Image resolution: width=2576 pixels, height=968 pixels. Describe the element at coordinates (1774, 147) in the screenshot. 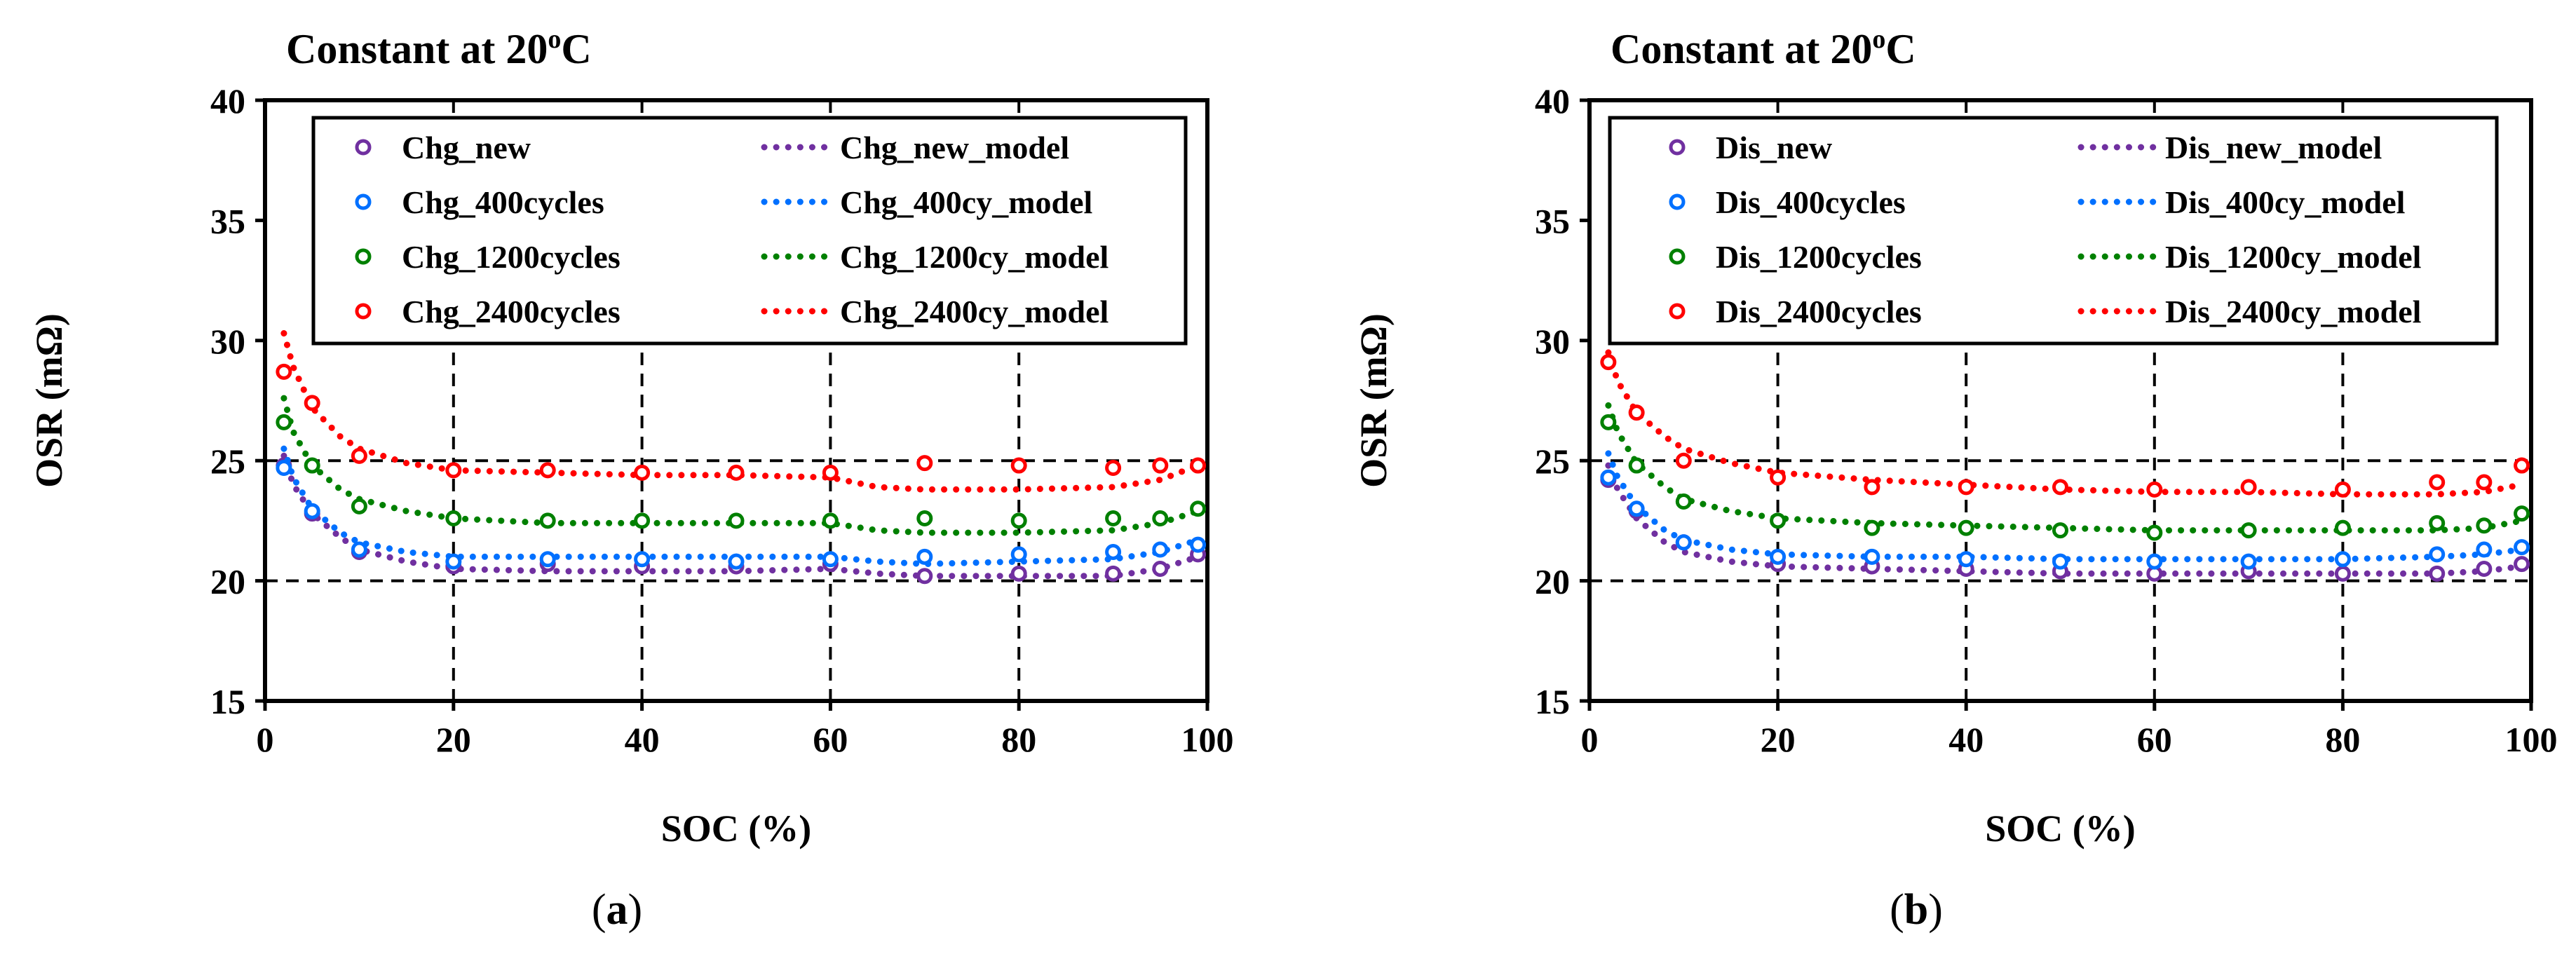

I see `legend-label: Dis_new` at that location.